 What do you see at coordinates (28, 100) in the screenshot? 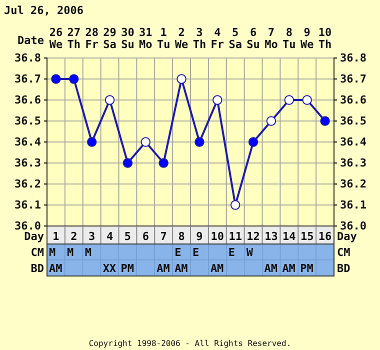
I see `y-tick-label: 36.6` at bounding box center [28, 100].